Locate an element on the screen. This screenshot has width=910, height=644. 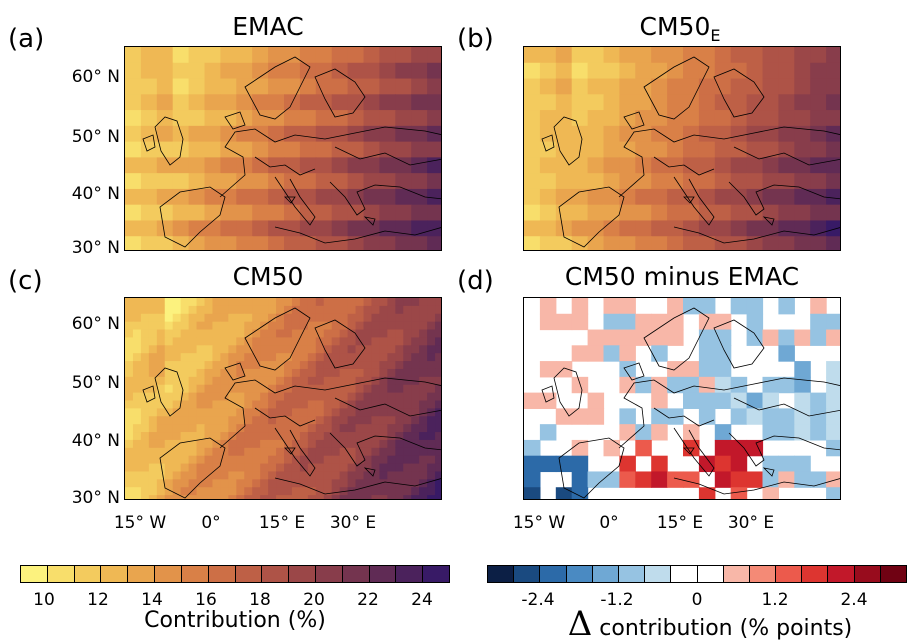
lon-label-30e-right: 30° E is located at coordinates (751, 523).